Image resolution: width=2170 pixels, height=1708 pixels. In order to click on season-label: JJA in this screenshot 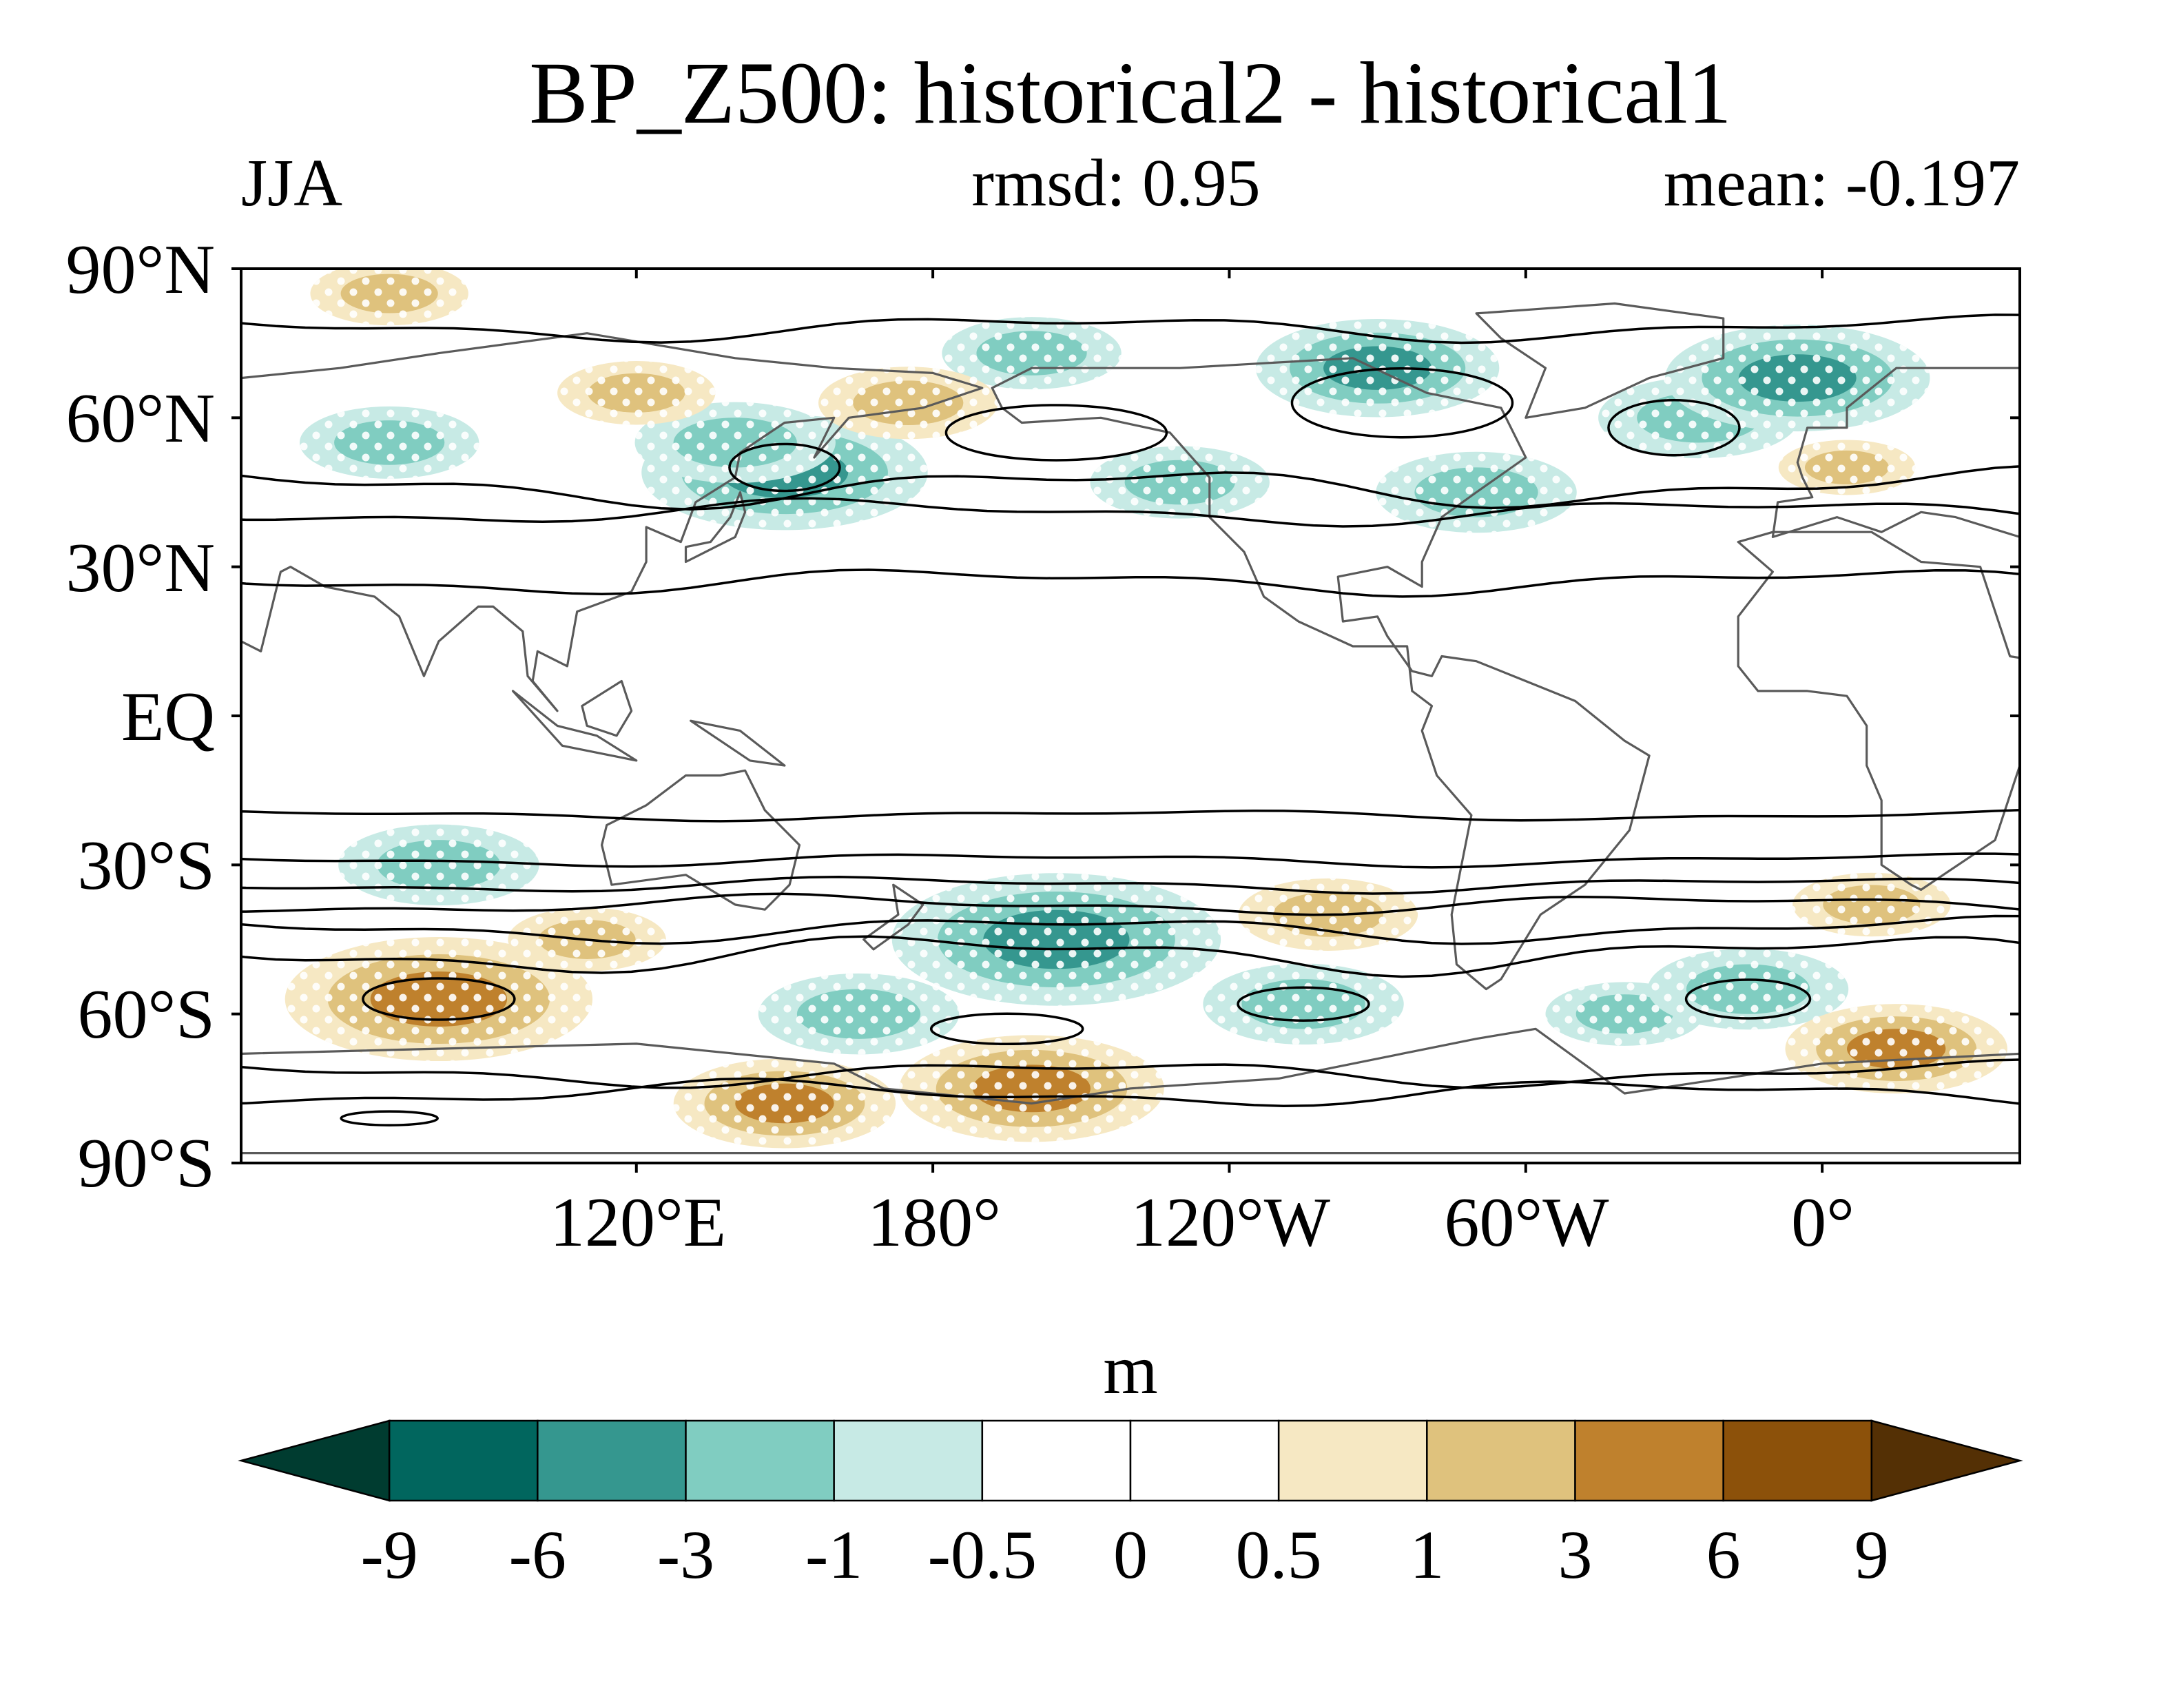, I will do `click(291, 183)`.